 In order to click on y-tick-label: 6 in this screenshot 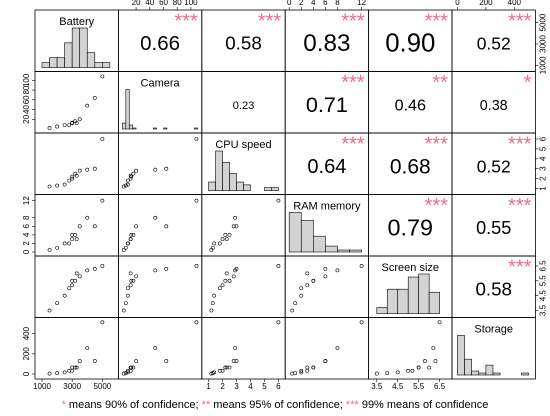, I will do `click(543, 138)`.